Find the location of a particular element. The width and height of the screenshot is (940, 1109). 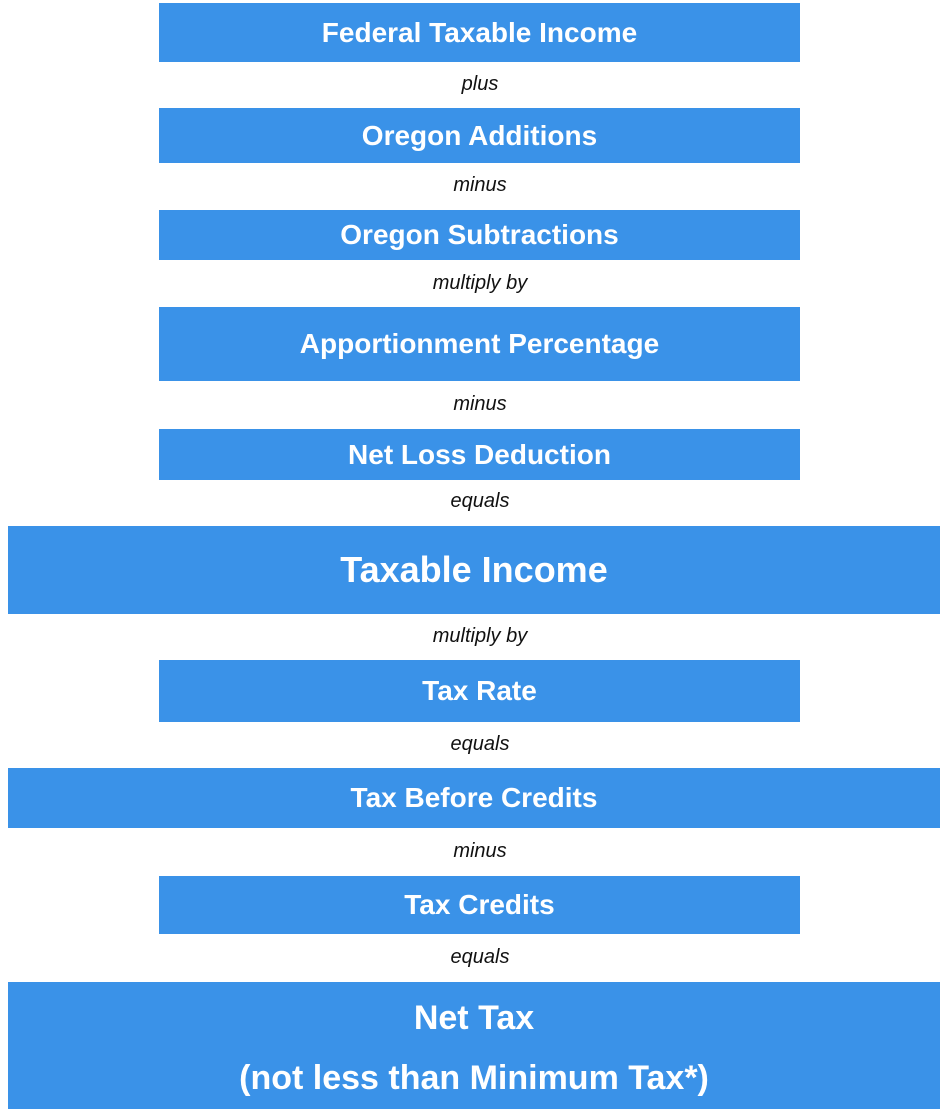

step-box: Apportionment Percentage is located at coordinates (479, 344).